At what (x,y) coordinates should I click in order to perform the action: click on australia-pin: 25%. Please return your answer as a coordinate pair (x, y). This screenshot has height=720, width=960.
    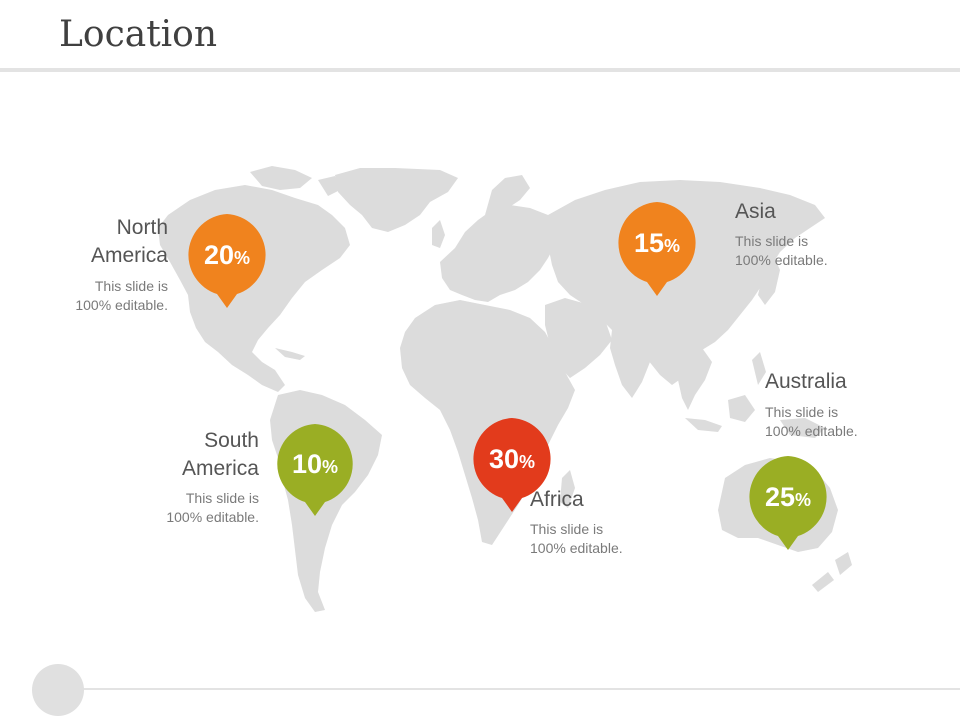
    Looking at the image, I should click on (788, 504).